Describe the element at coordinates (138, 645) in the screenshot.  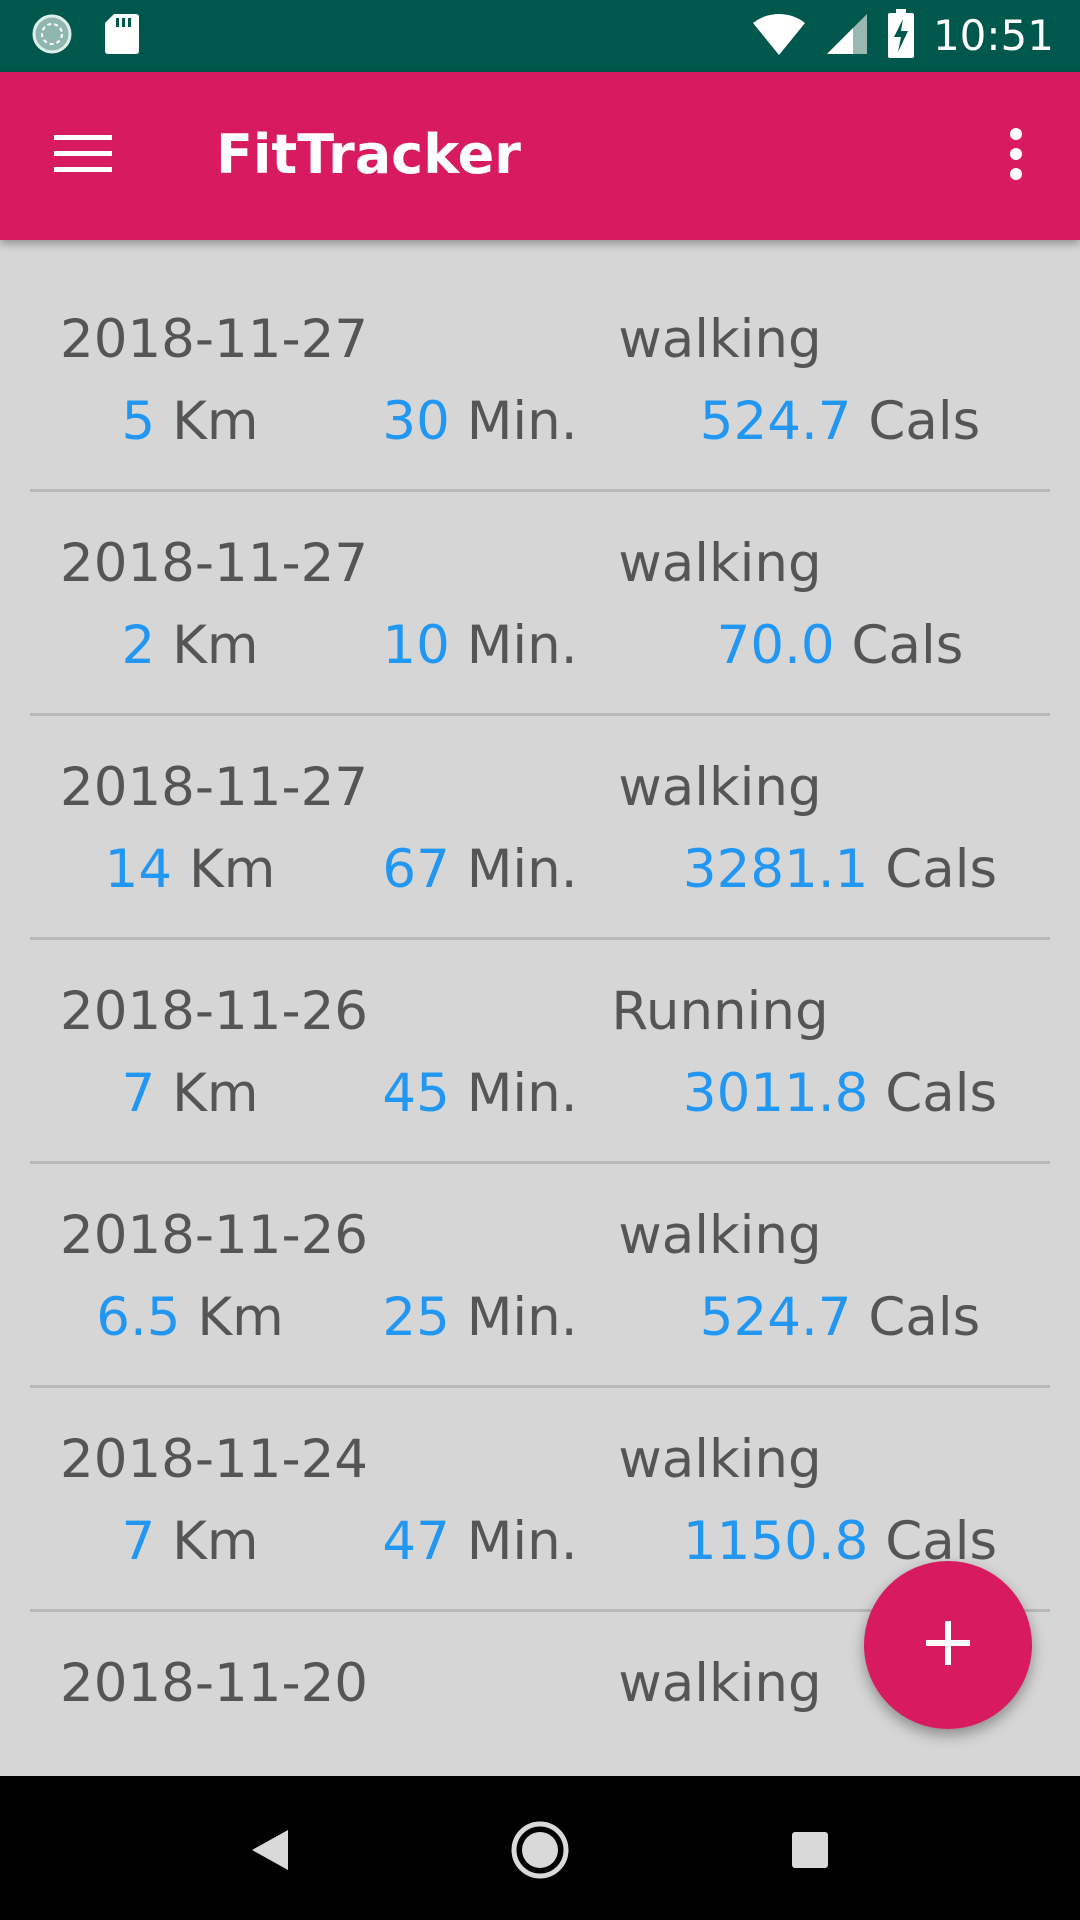
I see `distance-value: 2` at that location.